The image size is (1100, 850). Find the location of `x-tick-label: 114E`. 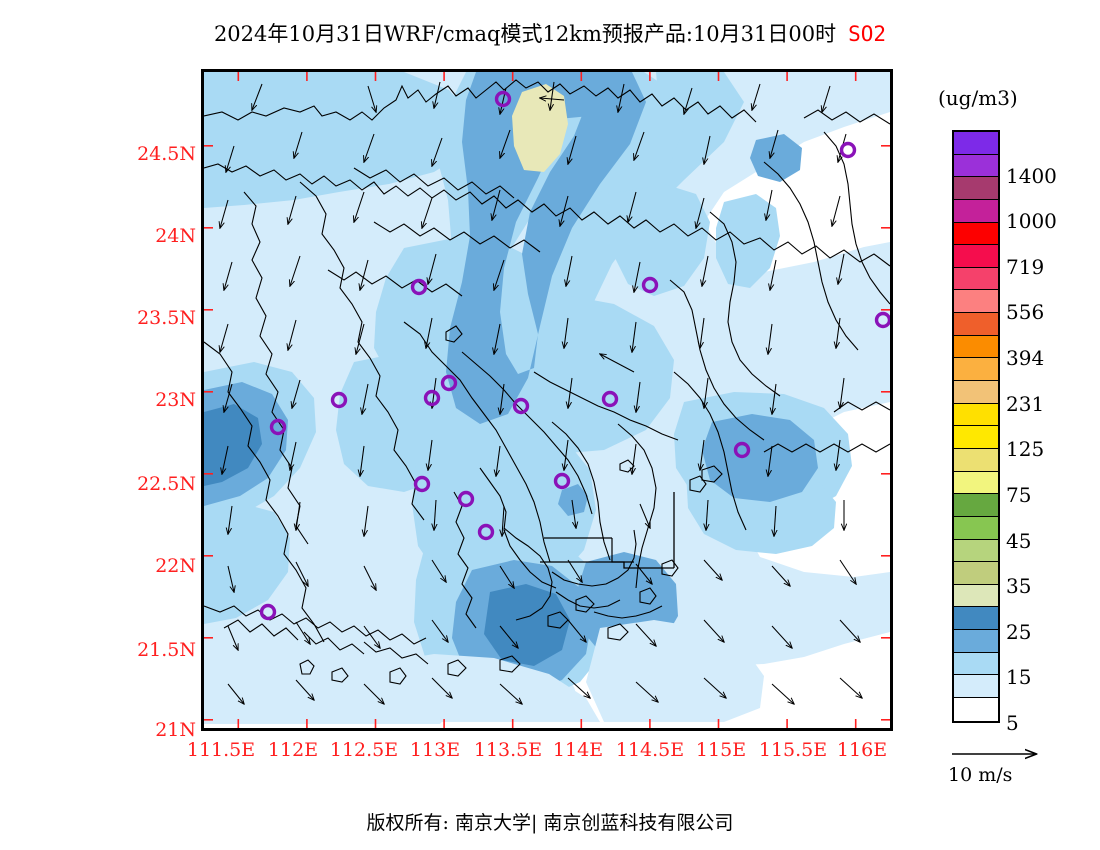

x-tick-label: 114E is located at coordinates (578, 750).